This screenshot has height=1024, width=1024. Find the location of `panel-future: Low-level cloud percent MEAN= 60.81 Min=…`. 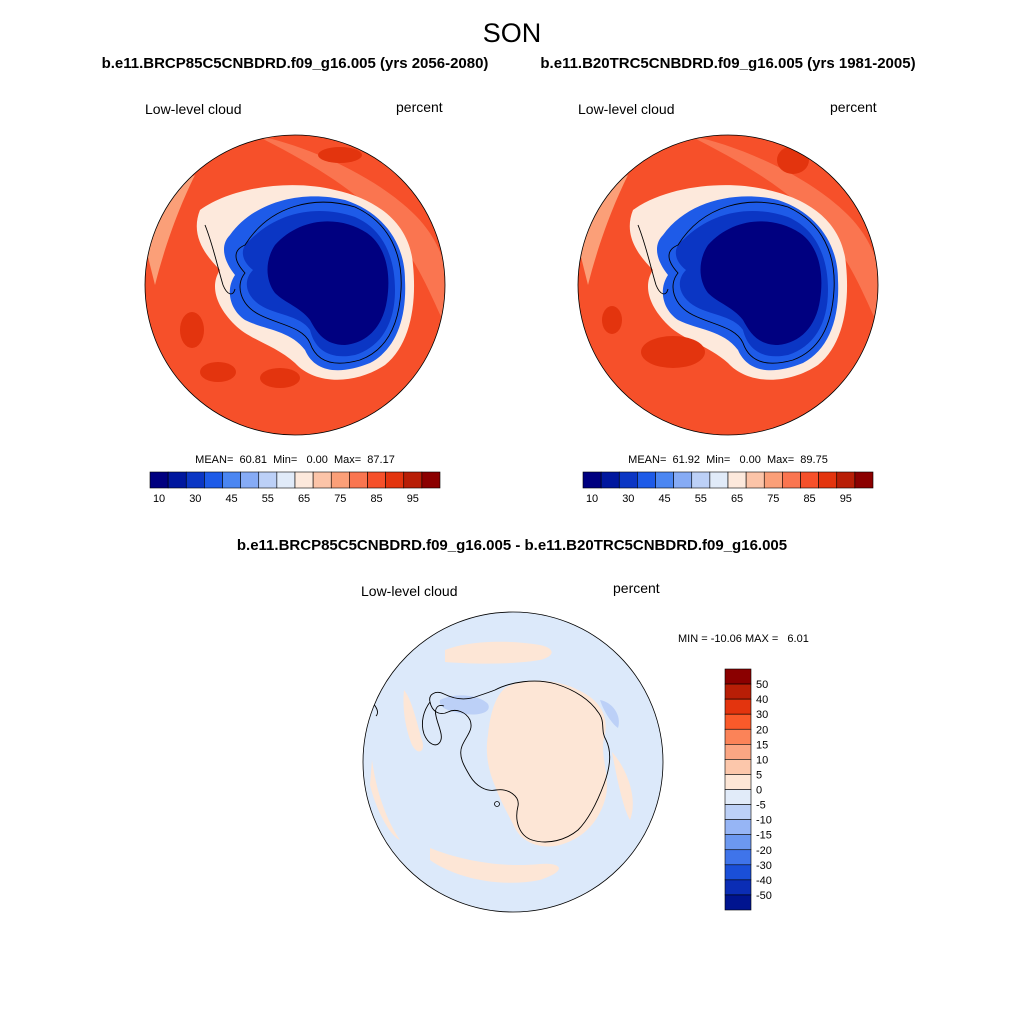

panel-future: Low-level cloud percent MEAN= 60.81 Min=… is located at coordinates (295, 302).